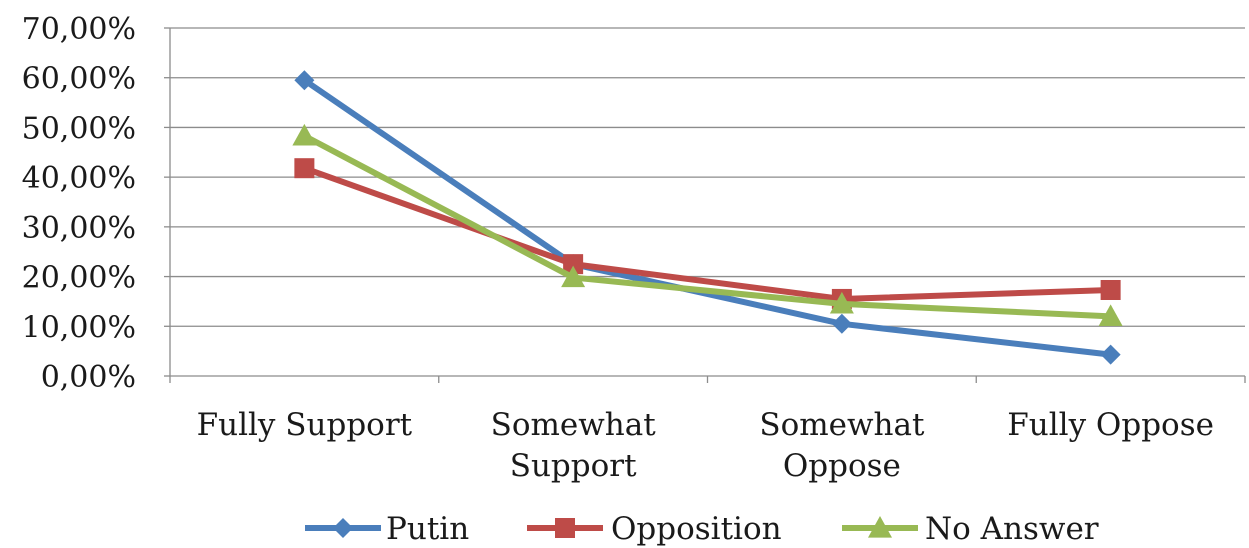 The width and height of the screenshot is (1249, 548). Describe the element at coordinates (343, 528) in the screenshot. I see `legend-marker-putin` at that location.